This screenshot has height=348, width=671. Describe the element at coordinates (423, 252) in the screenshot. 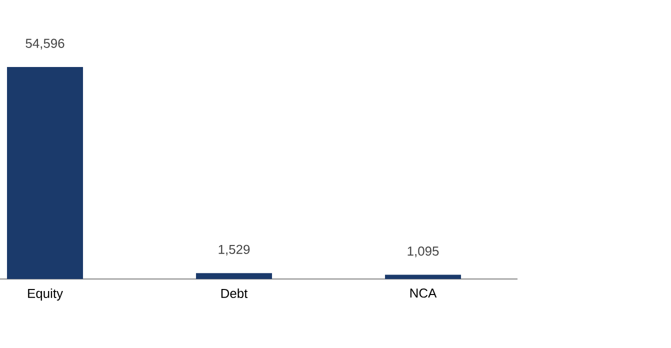

I see `data-label: 1,095` at that location.